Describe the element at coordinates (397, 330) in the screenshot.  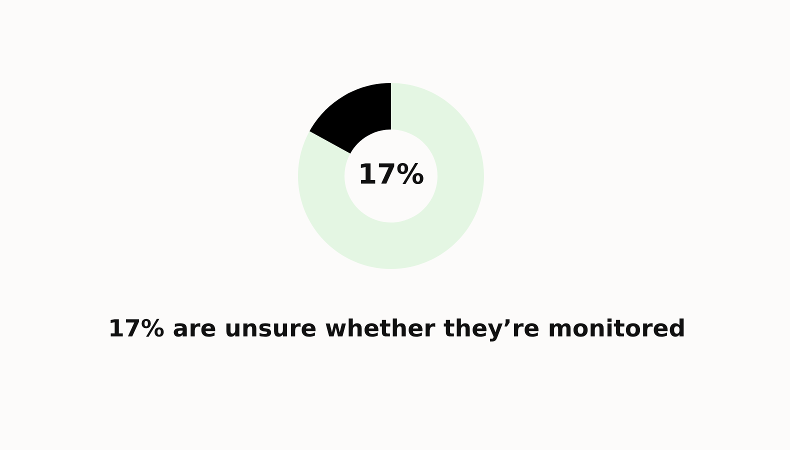
I see `text: 17% are unsure whether they’re monitored` at that location.